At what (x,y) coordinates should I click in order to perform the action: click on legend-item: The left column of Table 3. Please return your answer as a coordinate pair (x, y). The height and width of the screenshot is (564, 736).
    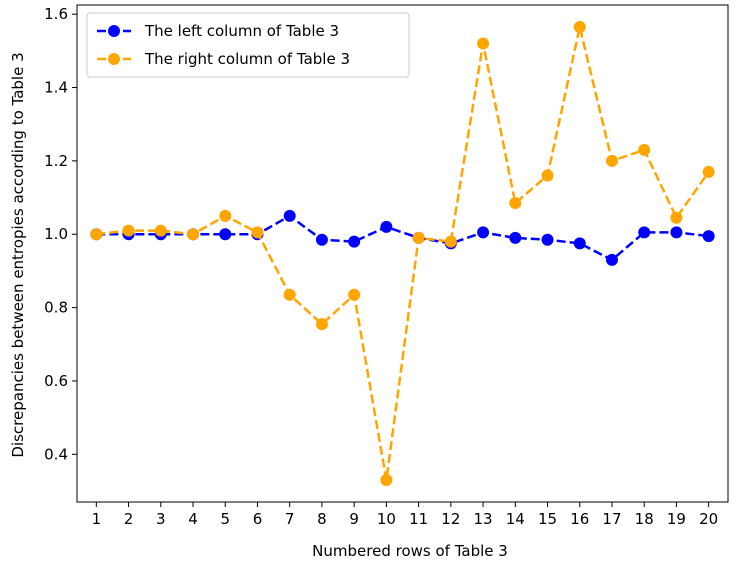
    Looking at the image, I should click on (218, 31).